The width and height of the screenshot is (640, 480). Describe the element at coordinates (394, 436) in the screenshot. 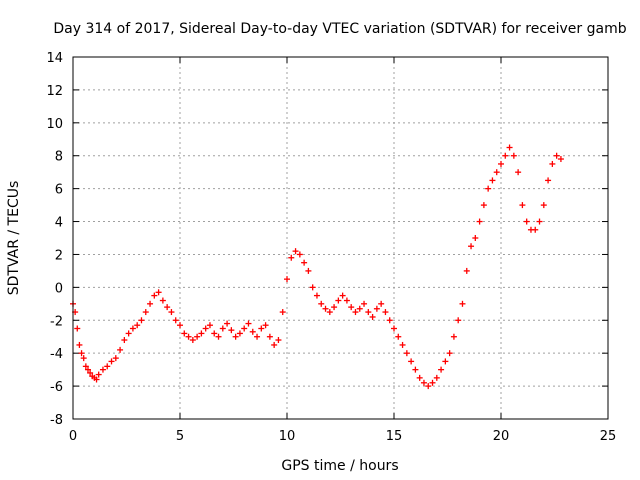

I see `x-tick-label: 15` at that location.